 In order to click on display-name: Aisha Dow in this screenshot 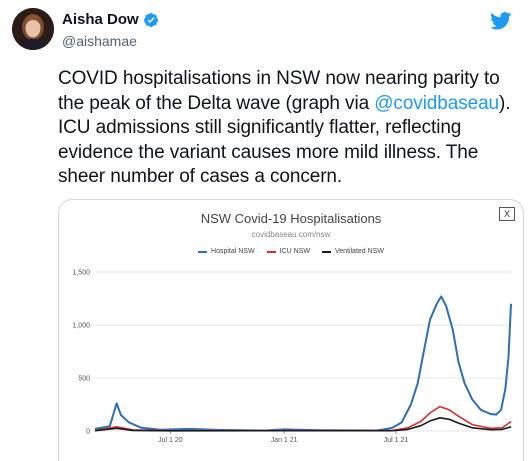, I will do `click(100, 19)`.